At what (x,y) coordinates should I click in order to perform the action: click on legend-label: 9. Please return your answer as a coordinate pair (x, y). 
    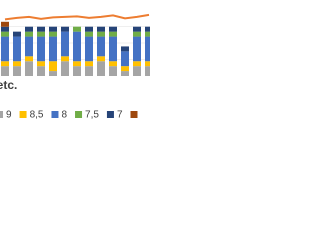
    Looking at the image, I should click on (9, 115).